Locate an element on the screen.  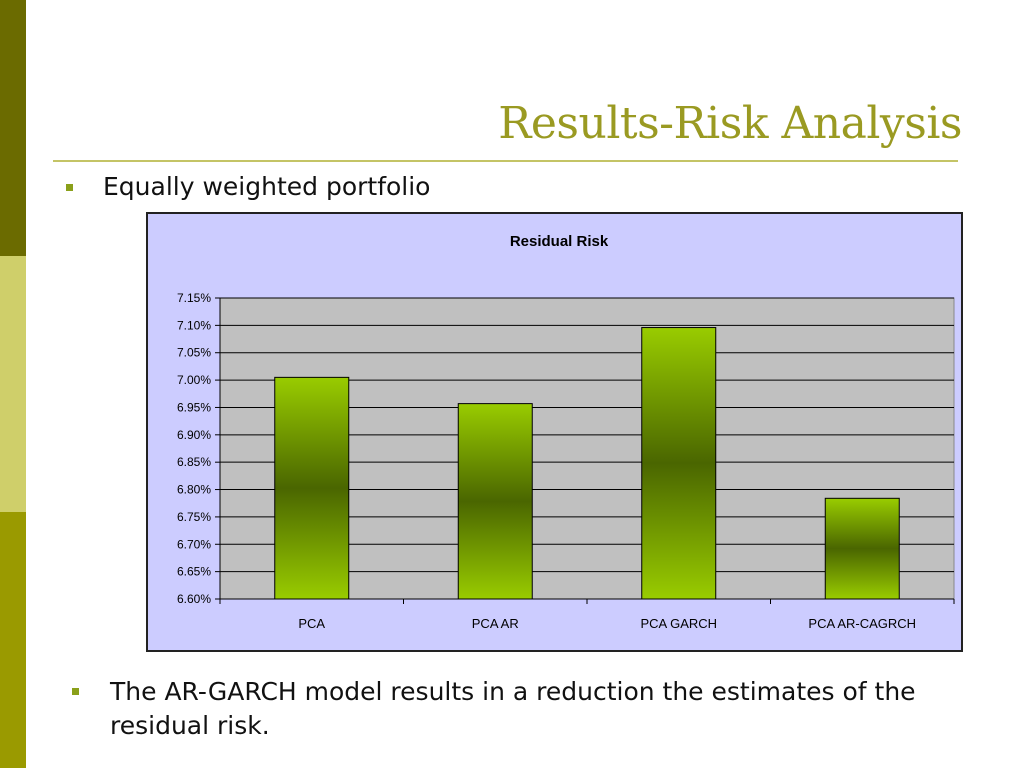
side-bar-bottom is located at coordinates (13, 640).